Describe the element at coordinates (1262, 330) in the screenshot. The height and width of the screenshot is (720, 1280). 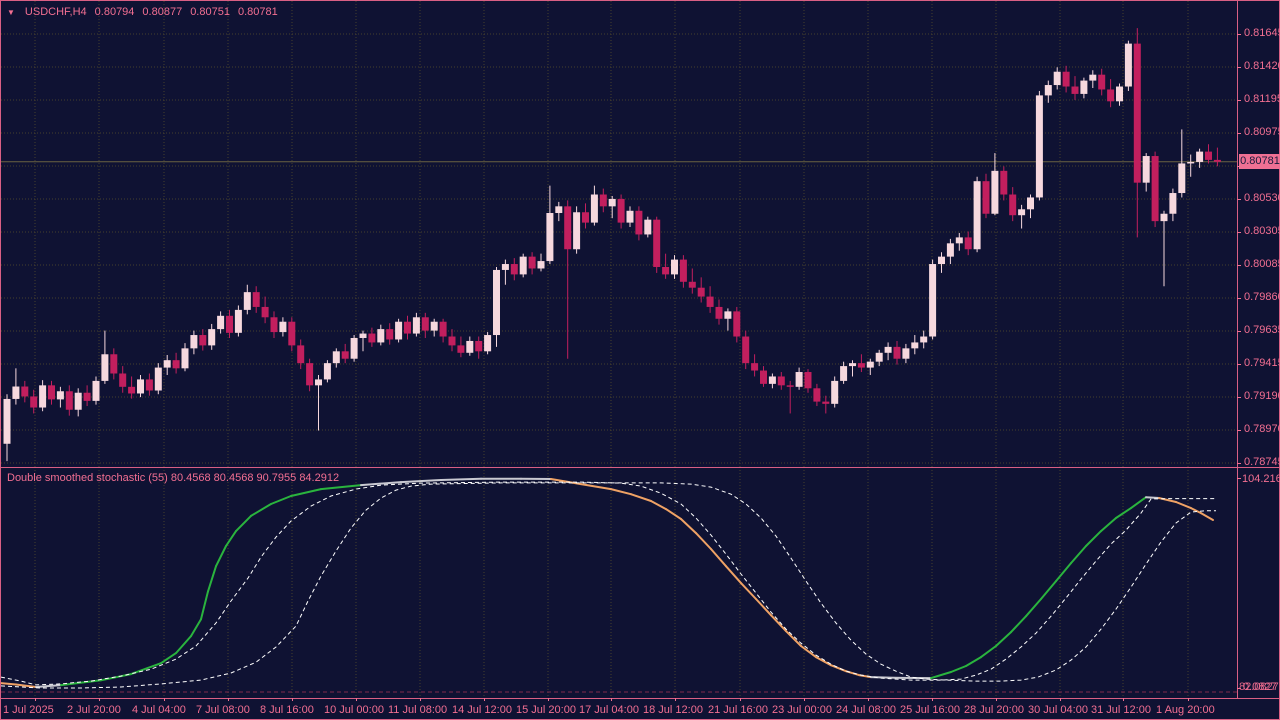
I see `price-axis-label: 0.79635` at that location.